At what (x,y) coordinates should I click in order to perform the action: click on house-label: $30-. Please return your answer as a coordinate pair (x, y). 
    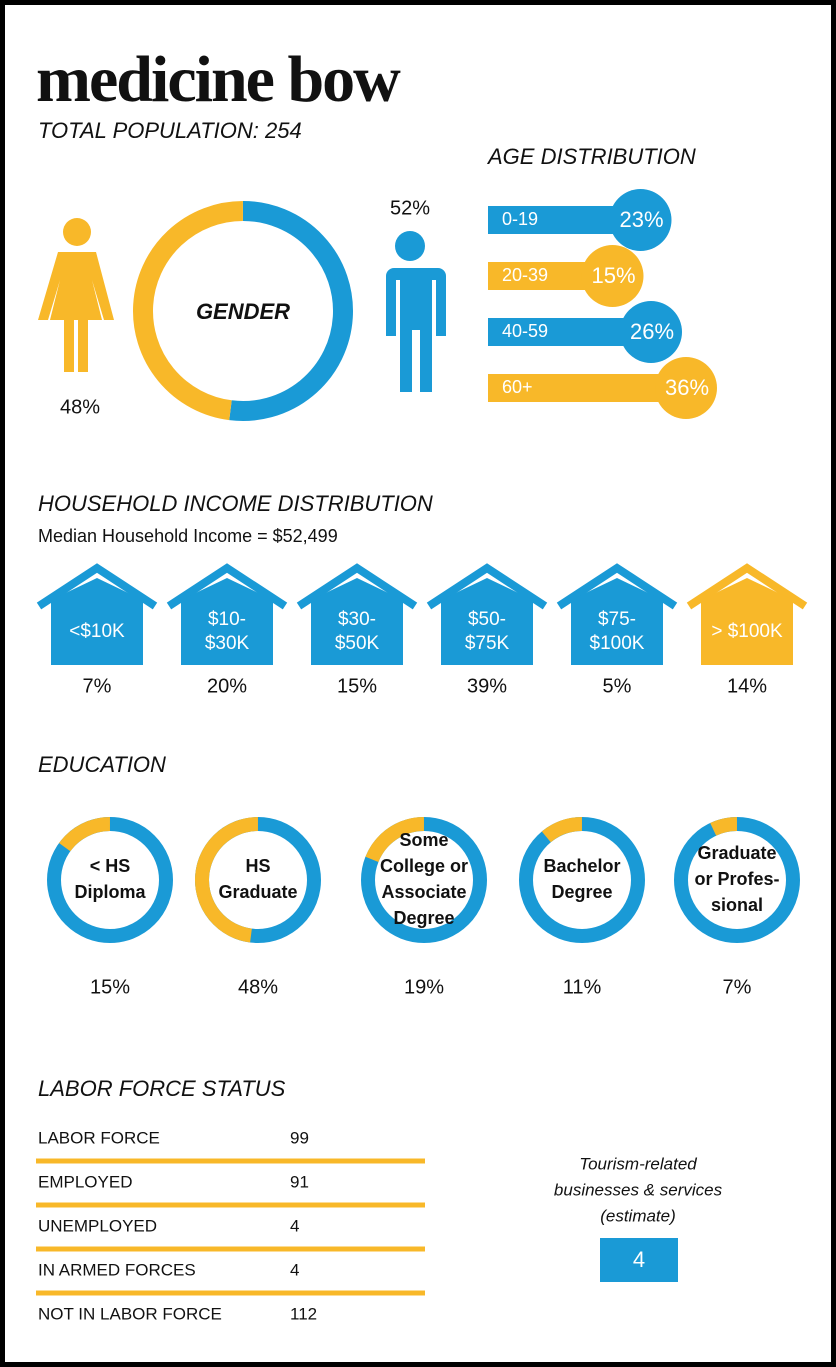
    Looking at the image, I should click on (357, 619).